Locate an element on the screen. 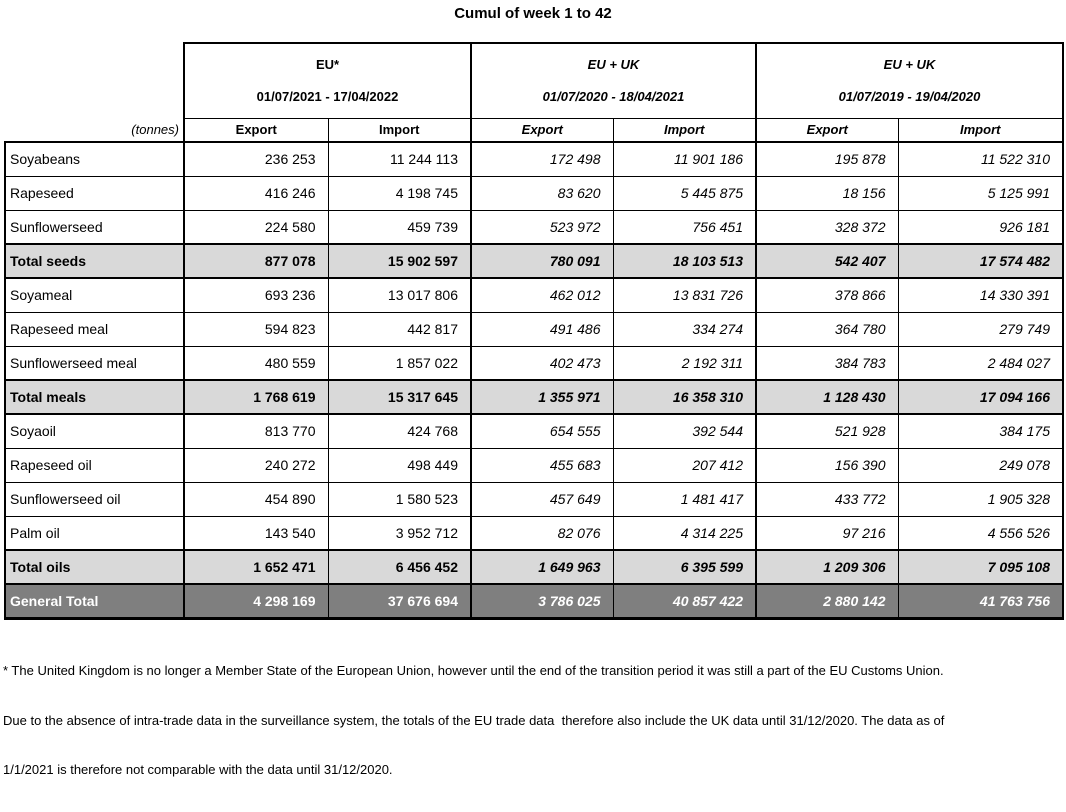 The height and width of the screenshot is (812, 1066). group-period: 01/07/2021 - 17/04/2022 is located at coordinates (327, 97).